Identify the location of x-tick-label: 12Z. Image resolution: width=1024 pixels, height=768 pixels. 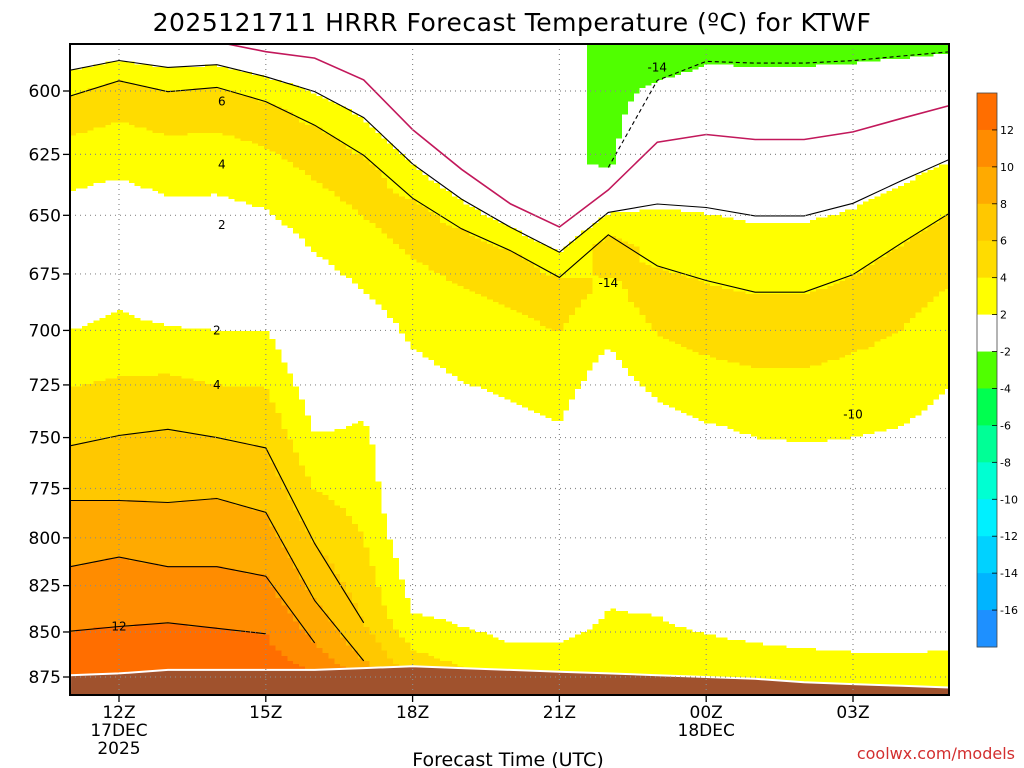
(118, 713).